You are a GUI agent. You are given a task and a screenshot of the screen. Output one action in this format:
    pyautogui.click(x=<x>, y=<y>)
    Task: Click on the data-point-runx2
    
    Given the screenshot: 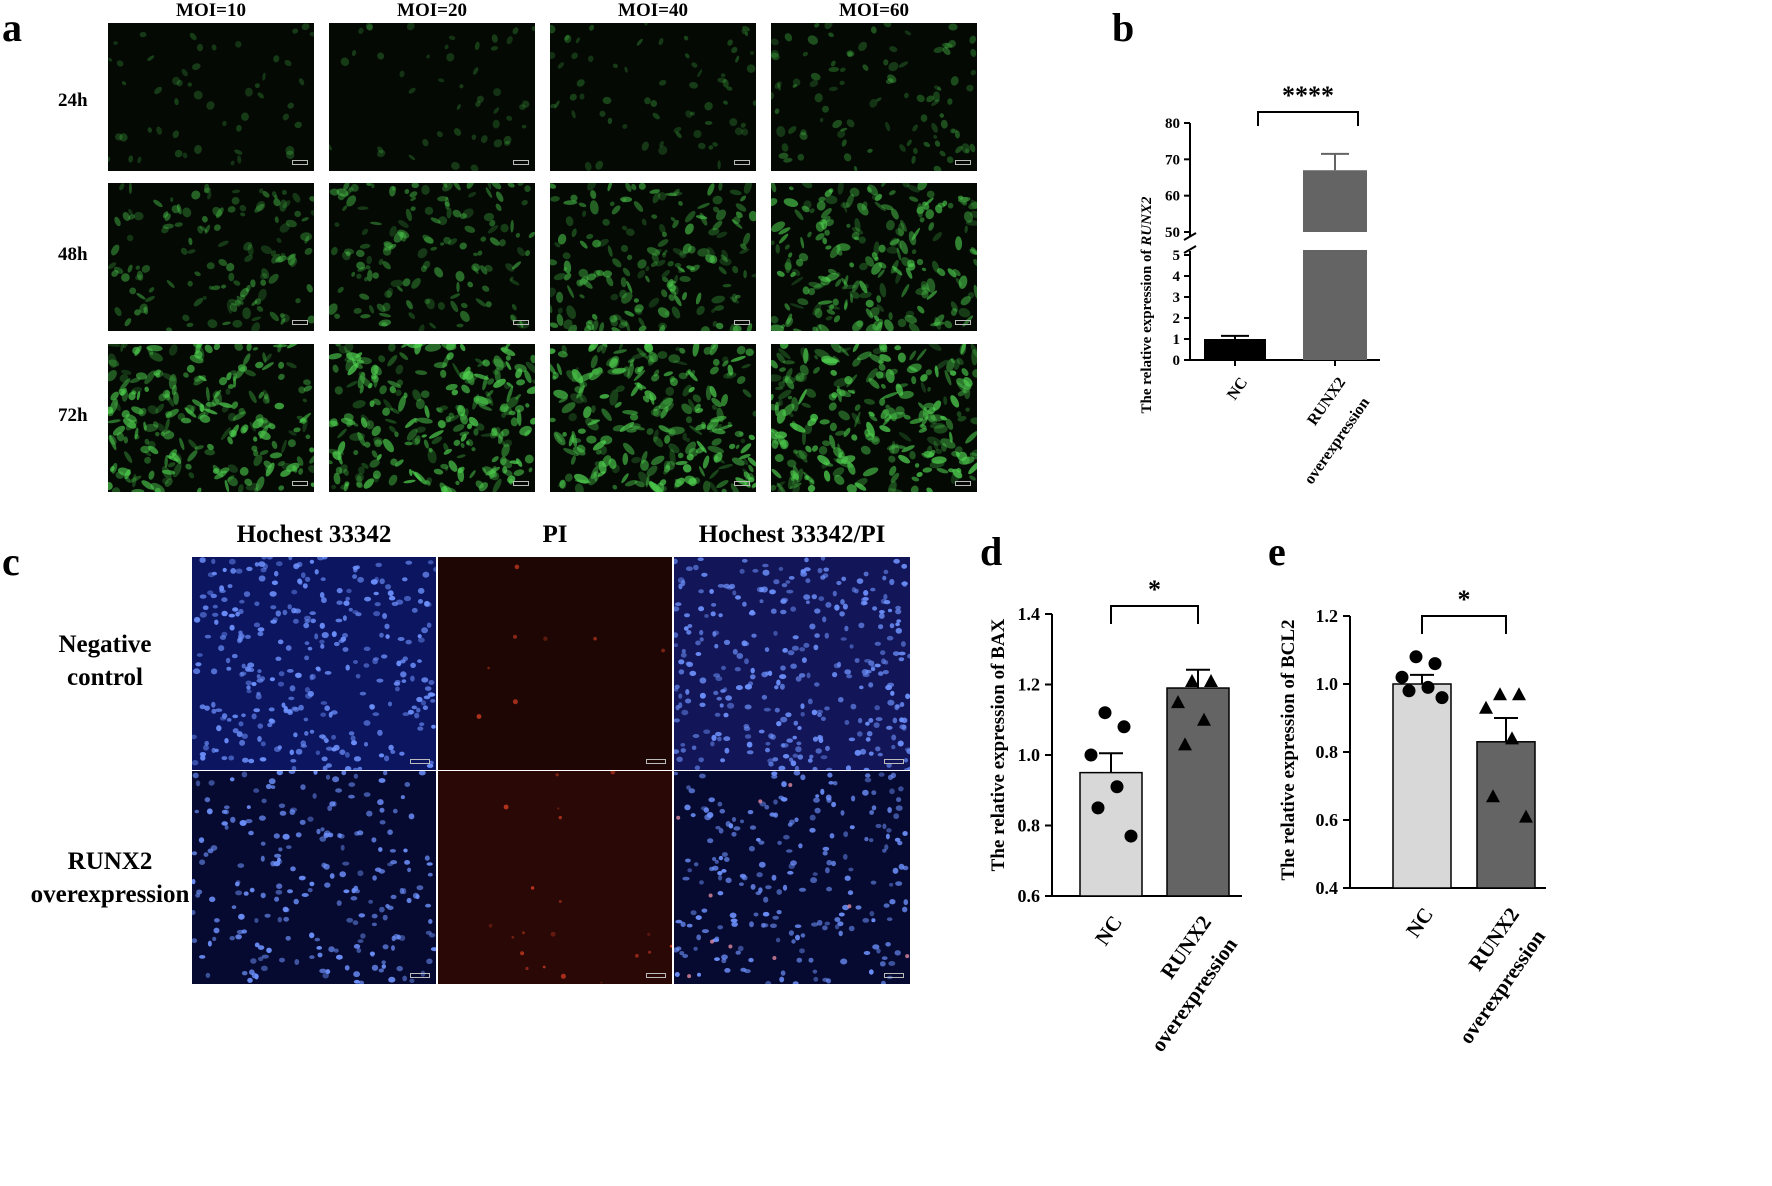 What is the action you would take?
    pyautogui.click(x=1204, y=719)
    